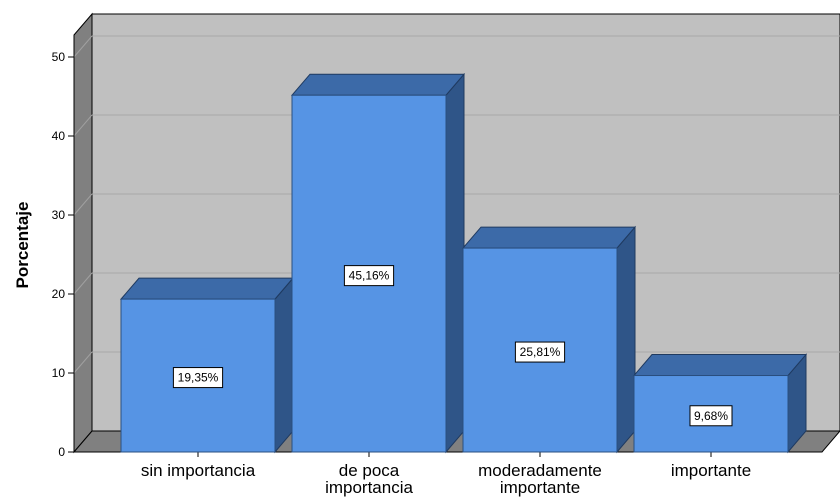 This screenshot has width=840, height=504. I want to click on x-tick-label-3: importante, so click(711, 470).